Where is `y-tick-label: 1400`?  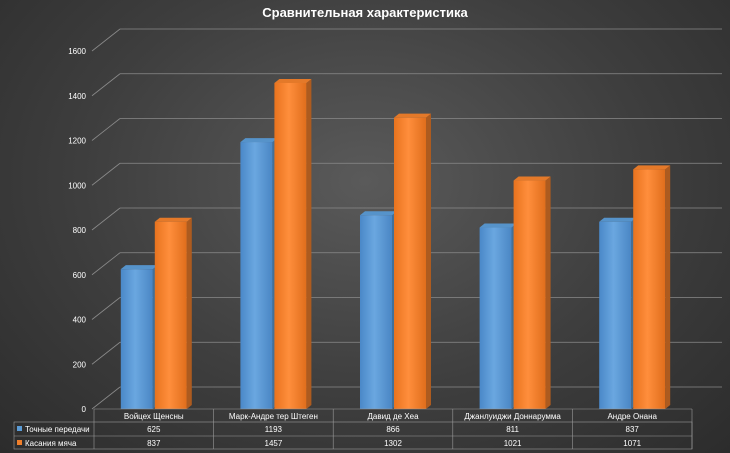 y-tick-label: 1400 is located at coordinates (77, 96).